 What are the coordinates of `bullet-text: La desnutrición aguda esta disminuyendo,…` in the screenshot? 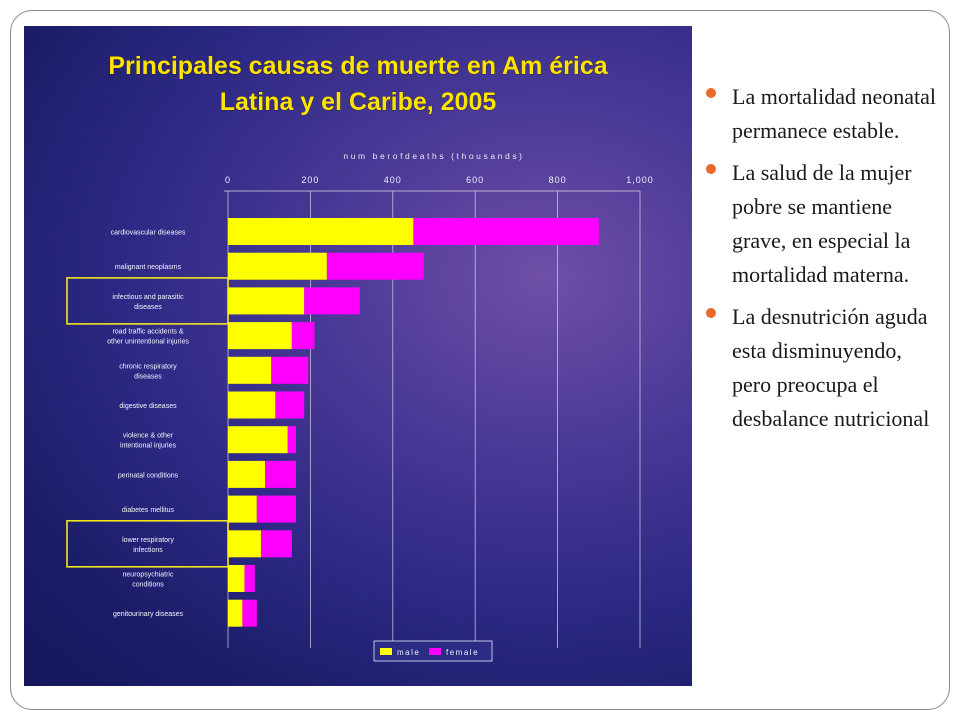 It's located at (831, 367).